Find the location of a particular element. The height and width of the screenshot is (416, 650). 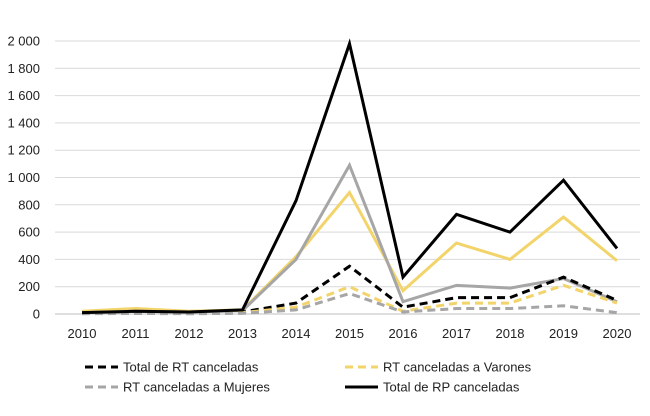

y-tick-label: 1 800 is located at coordinates (23, 68).